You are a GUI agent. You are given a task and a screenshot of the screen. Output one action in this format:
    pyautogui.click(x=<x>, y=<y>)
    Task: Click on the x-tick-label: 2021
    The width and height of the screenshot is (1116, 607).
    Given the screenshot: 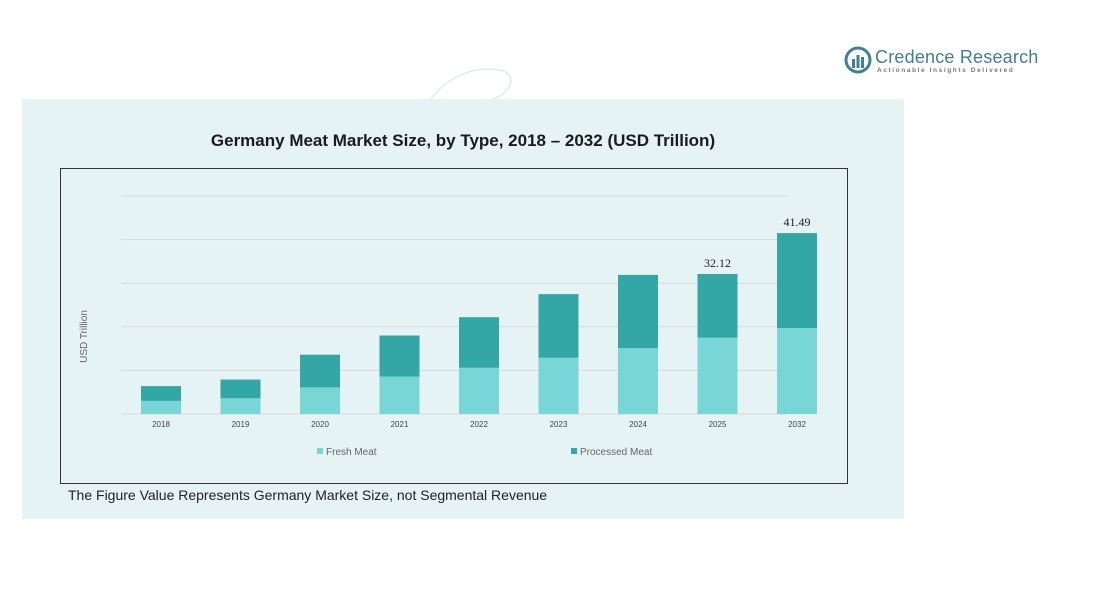 What is the action you would take?
    pyautogui.click(x=400, y=424)
    